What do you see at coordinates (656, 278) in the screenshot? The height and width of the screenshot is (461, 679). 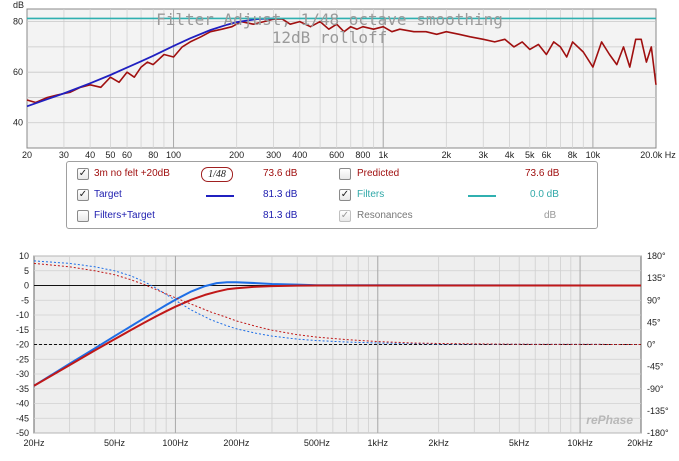 I see `bottom-y2-tick-label: 135°` at bounding box center [656, 278].